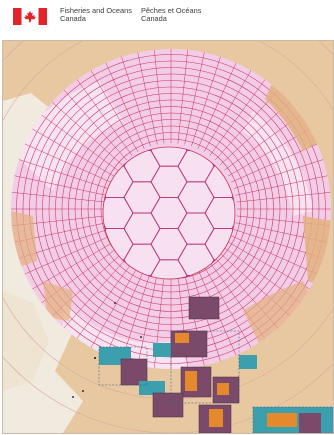 Image resolution: width=334 pixels, height=435 pixels. I want to click on place-markers, so click(107, 350).